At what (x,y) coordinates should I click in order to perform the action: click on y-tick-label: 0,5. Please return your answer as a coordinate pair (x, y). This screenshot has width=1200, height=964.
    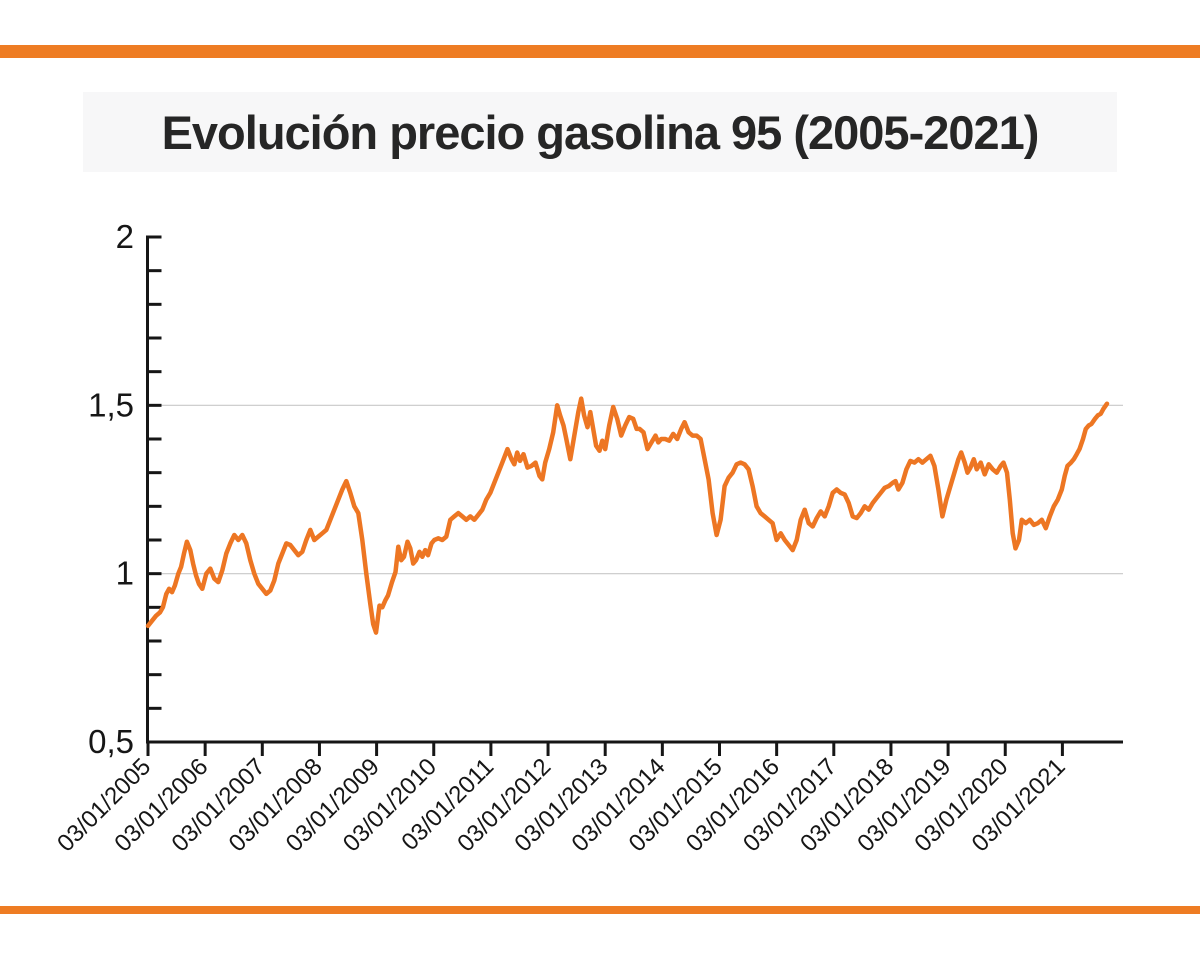
    Looking at the image, I should click on (111, 741).